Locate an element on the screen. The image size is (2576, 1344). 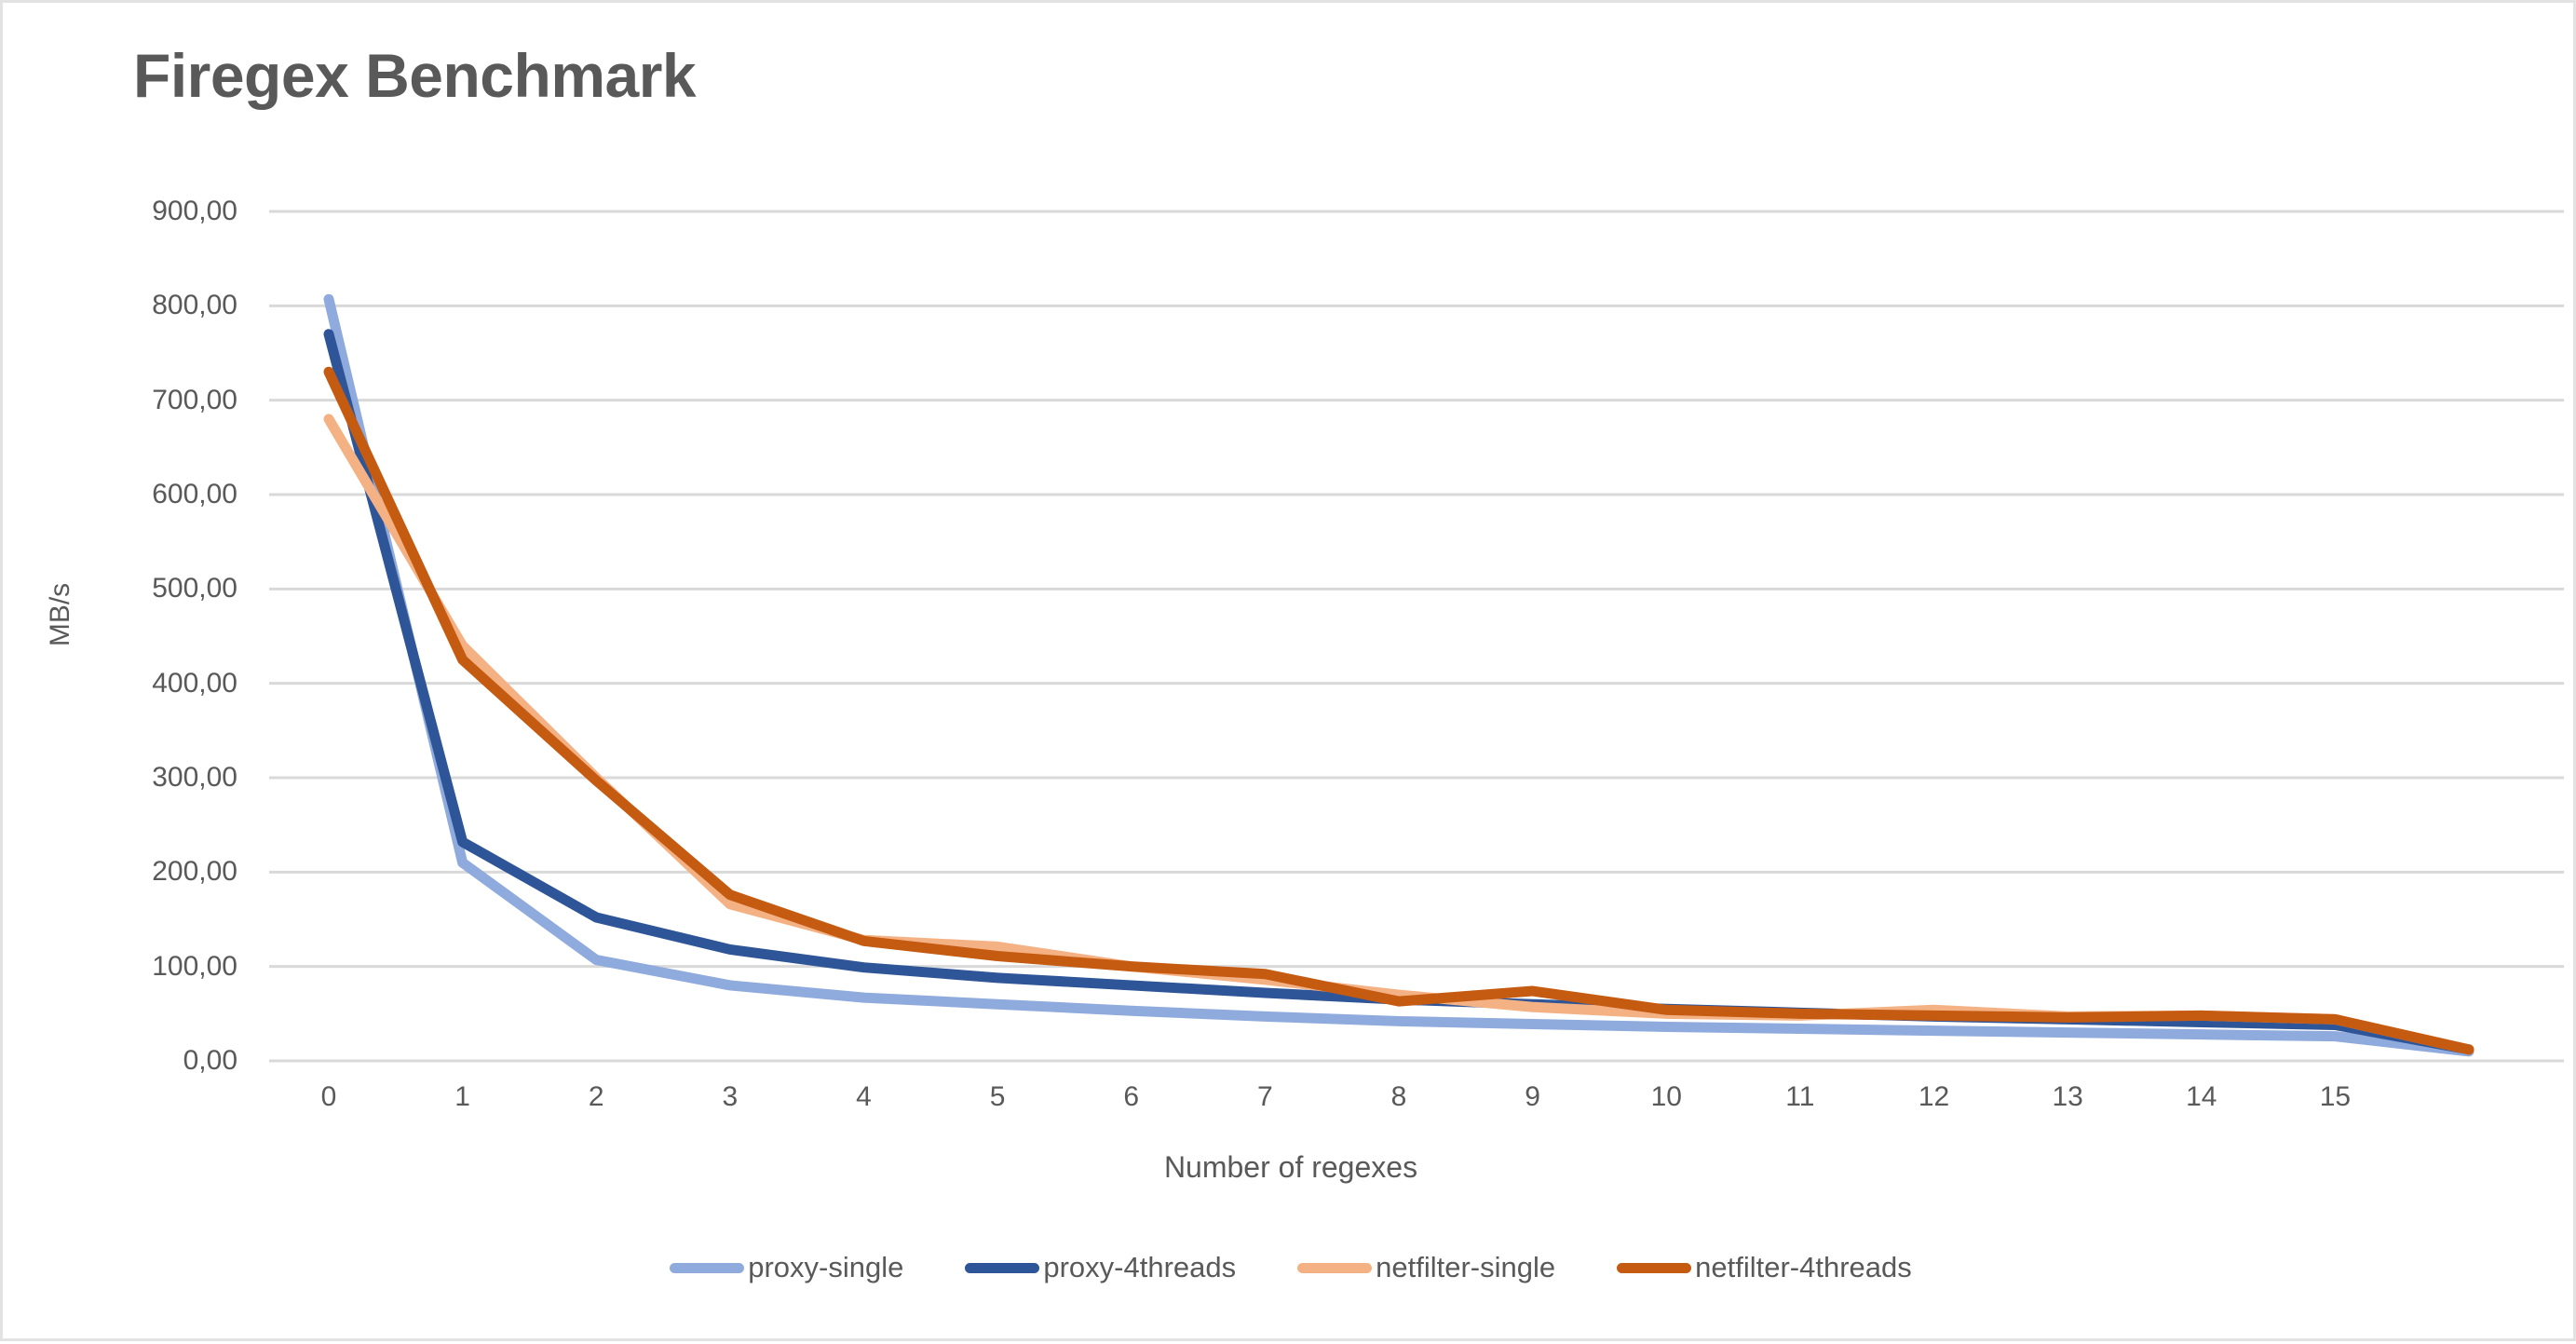
x-tick-label: 12 is located at coordinates (1934, 1096).